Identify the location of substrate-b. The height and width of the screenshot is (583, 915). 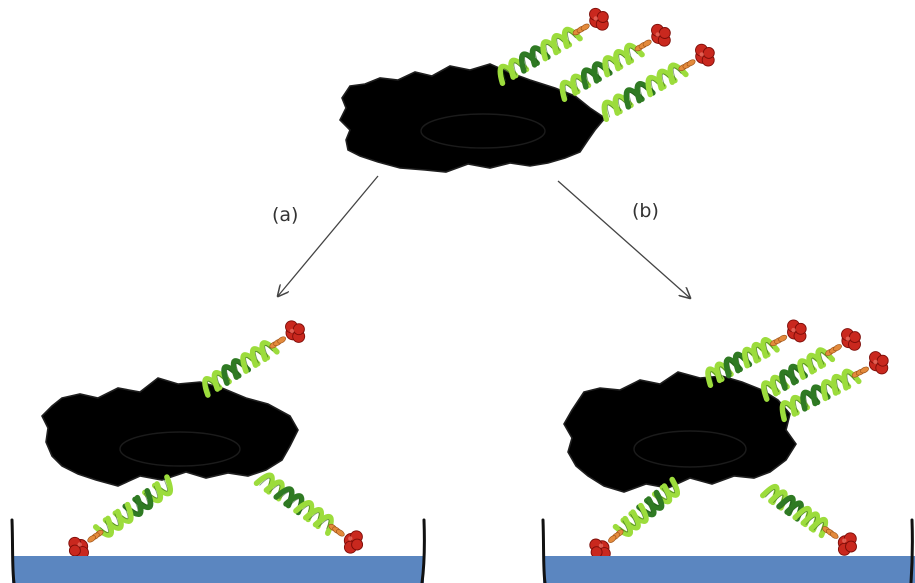
(729, 569).